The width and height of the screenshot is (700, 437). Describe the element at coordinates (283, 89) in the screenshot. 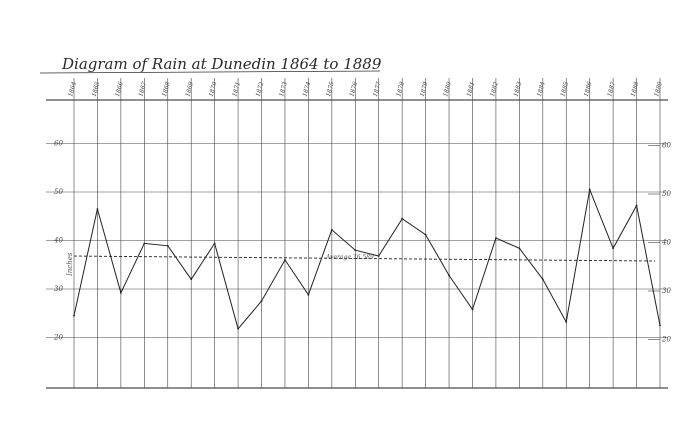

I see `year-label: 1873` at that location.